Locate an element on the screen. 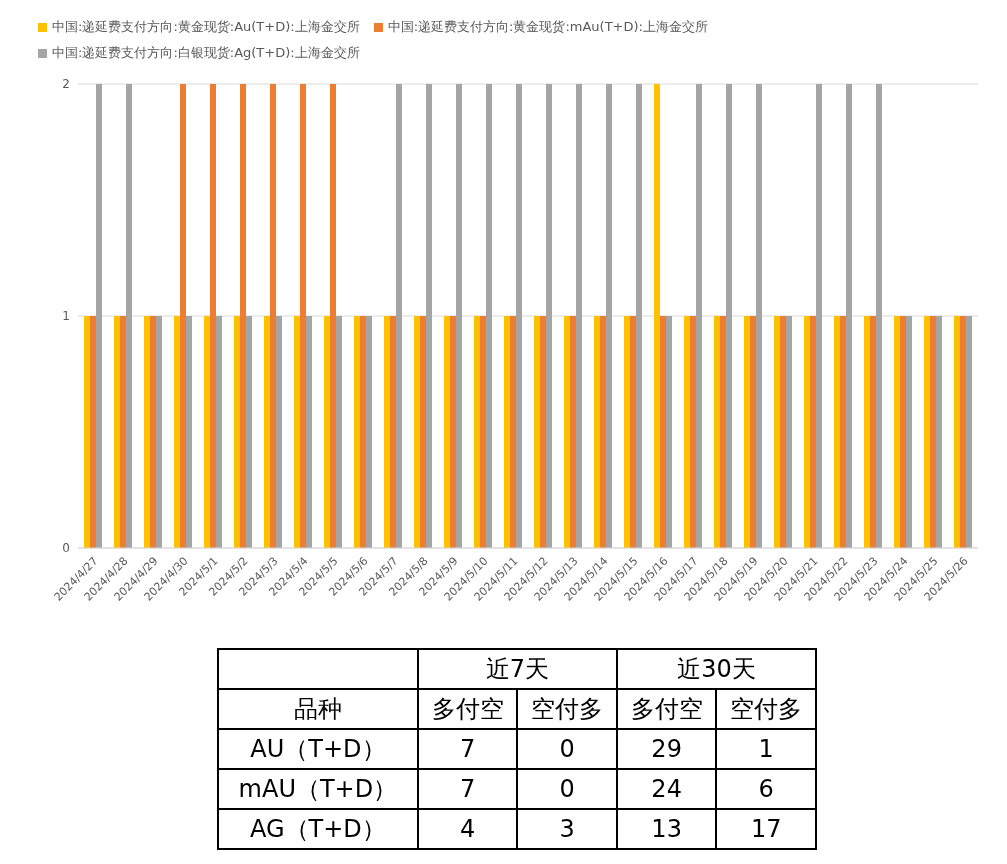 The image size is (1007, 864). data-label: 4 is located at coordinates (467, 829).